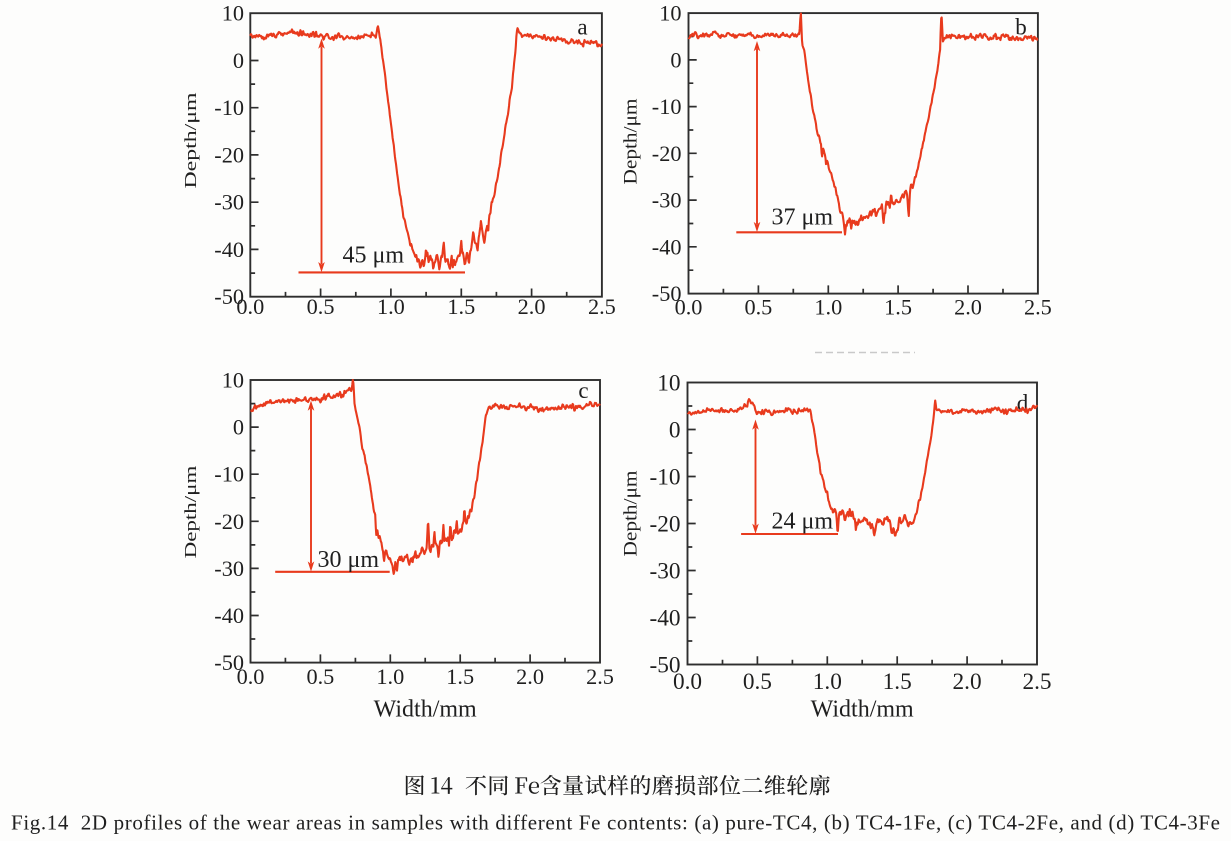 The width and height of the screenshot is (1231, 841). Describe the element at coordinates (803, 522) in the screenshot. I see `svg-text: 24 μm` at that location.